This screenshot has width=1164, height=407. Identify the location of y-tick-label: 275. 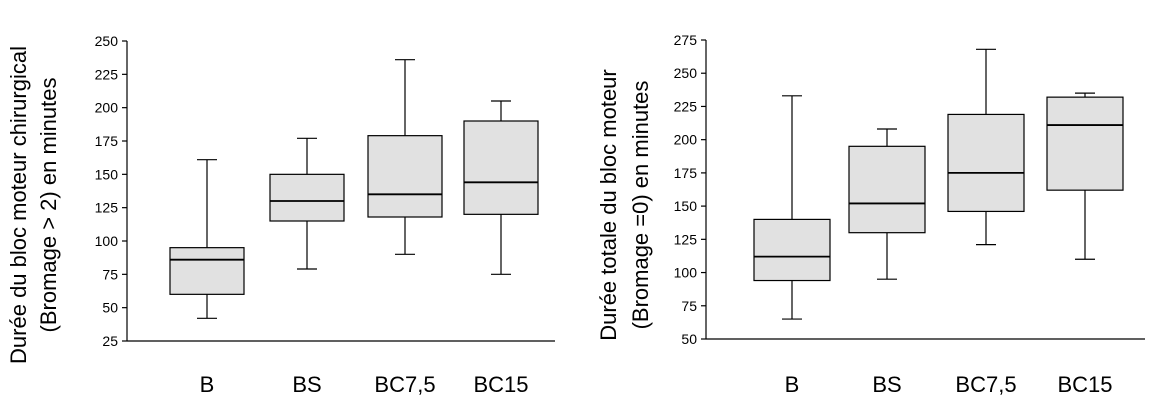
(686, 40).